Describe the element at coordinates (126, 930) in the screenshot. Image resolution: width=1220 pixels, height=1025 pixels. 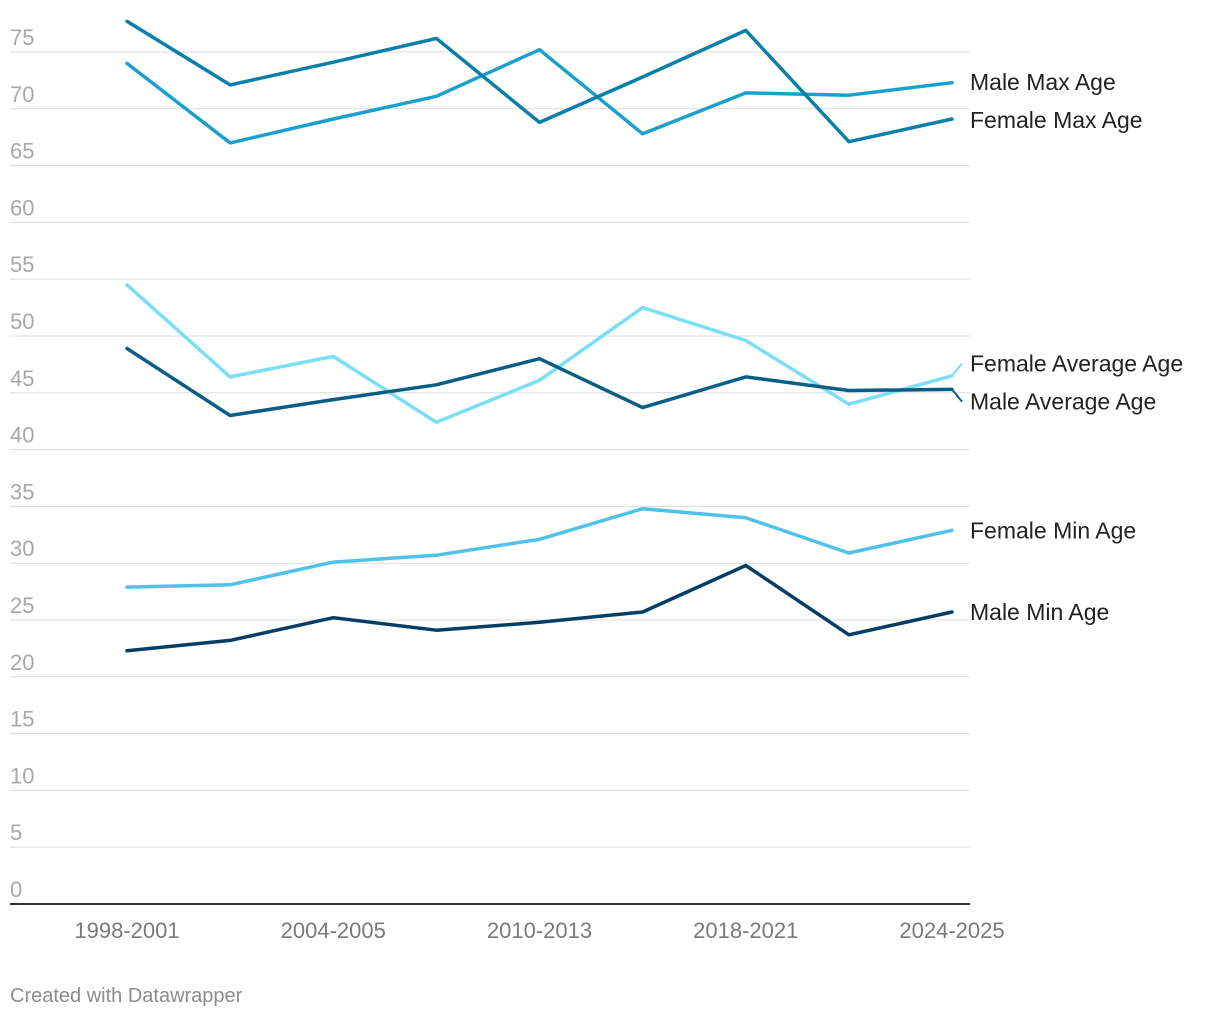
I see `x-tick-label: 1998-2001` at that location.